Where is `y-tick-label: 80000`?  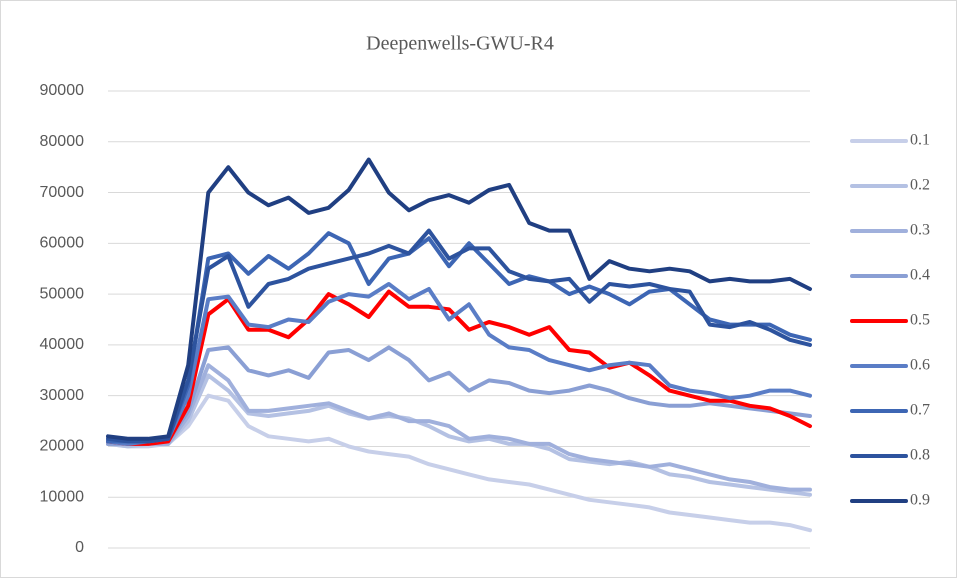 y-tick-label: 80000 is located at coordinates (62, 141).